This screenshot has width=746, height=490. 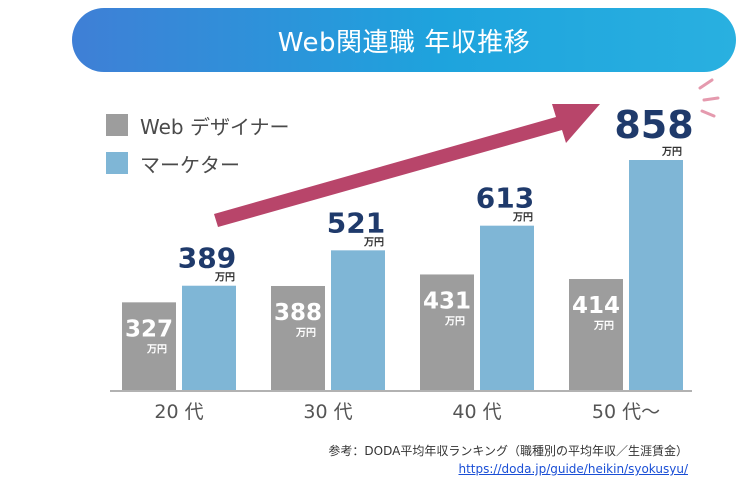 What do you see at coordinates (508, 451) in the screenshot?
I see `source-text: 参考：DODA平均年収ランキング（職種別の平均年収／生涯賃金）` at bounding box center [508, 451].